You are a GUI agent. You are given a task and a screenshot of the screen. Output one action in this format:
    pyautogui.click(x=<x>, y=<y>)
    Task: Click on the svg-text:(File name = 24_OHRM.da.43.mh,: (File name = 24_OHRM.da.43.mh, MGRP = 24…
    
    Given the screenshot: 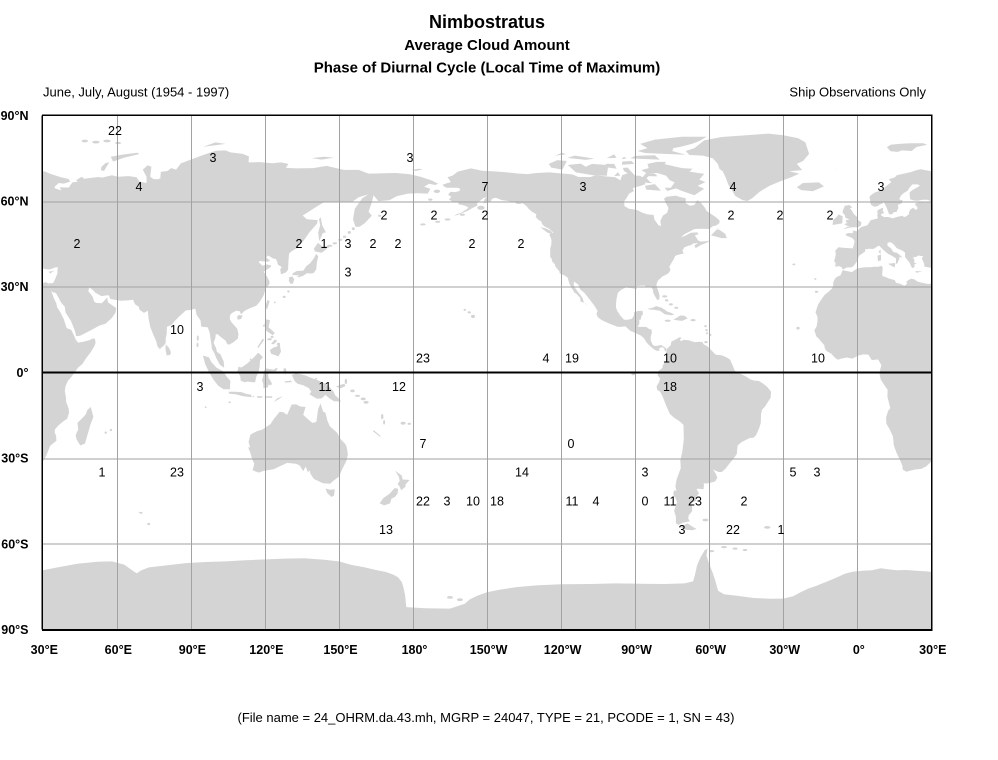 What is the action you would take?
    pyautogui.click(x=485, y=717)
    